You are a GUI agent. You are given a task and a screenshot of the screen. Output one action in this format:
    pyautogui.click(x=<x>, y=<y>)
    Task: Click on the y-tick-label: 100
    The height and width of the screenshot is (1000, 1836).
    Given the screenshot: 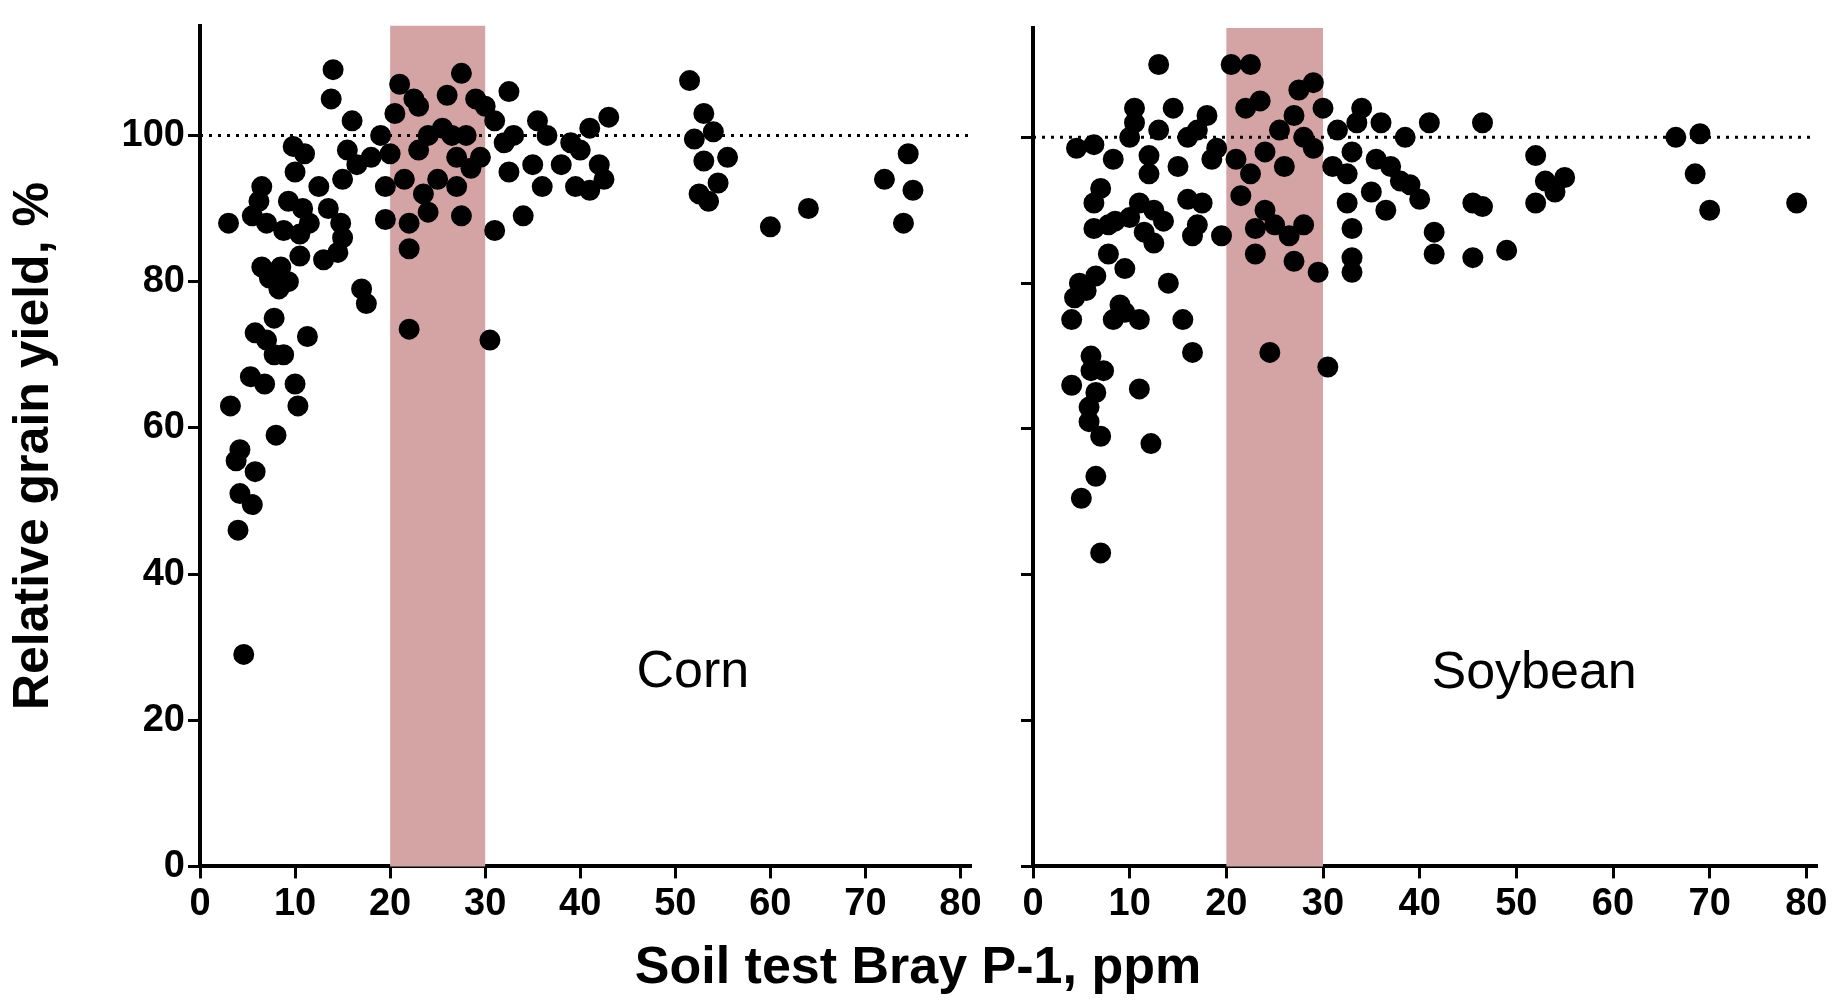 What is the action you would take?
    pyautogui.click(x=153, y=132)
    